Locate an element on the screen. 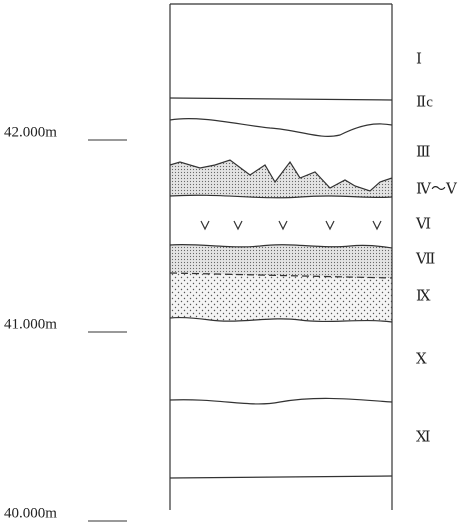 The image size is (474, 528). layer-label: Ⅸ is located at coordinates (423, 296).